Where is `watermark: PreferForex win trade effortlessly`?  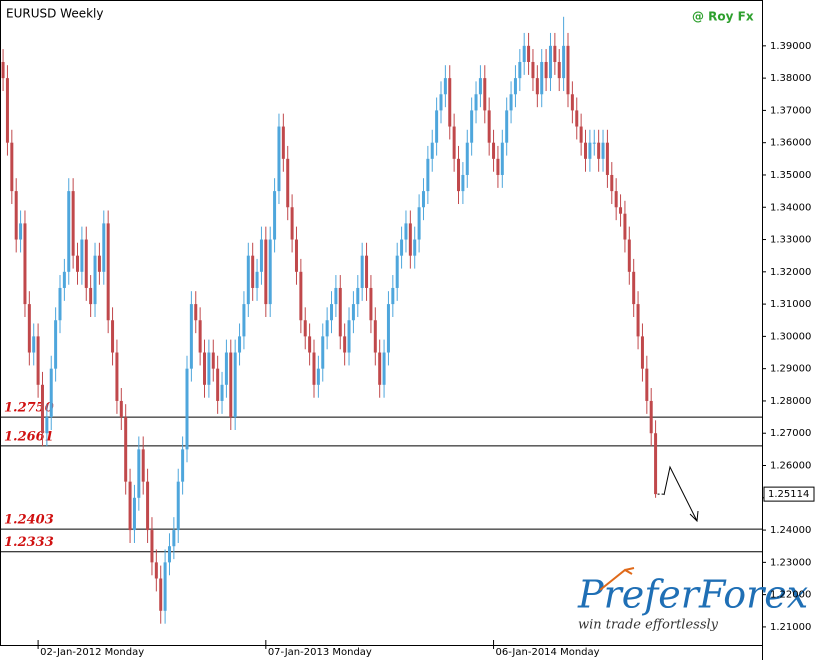 watermark: PreferForex win trade effortlessly is located at coordinates (692, 600).